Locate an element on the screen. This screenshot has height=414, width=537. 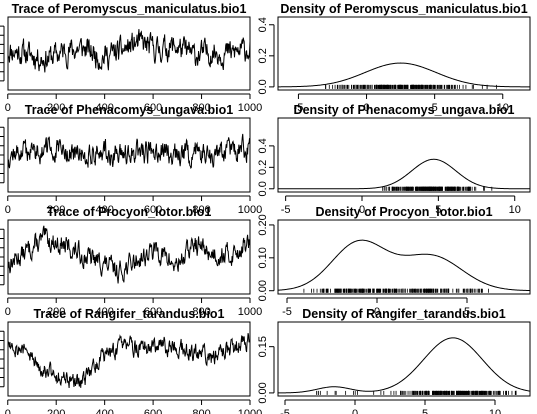
y-tick-label: 0.20 is located at coordinates (263, 224).